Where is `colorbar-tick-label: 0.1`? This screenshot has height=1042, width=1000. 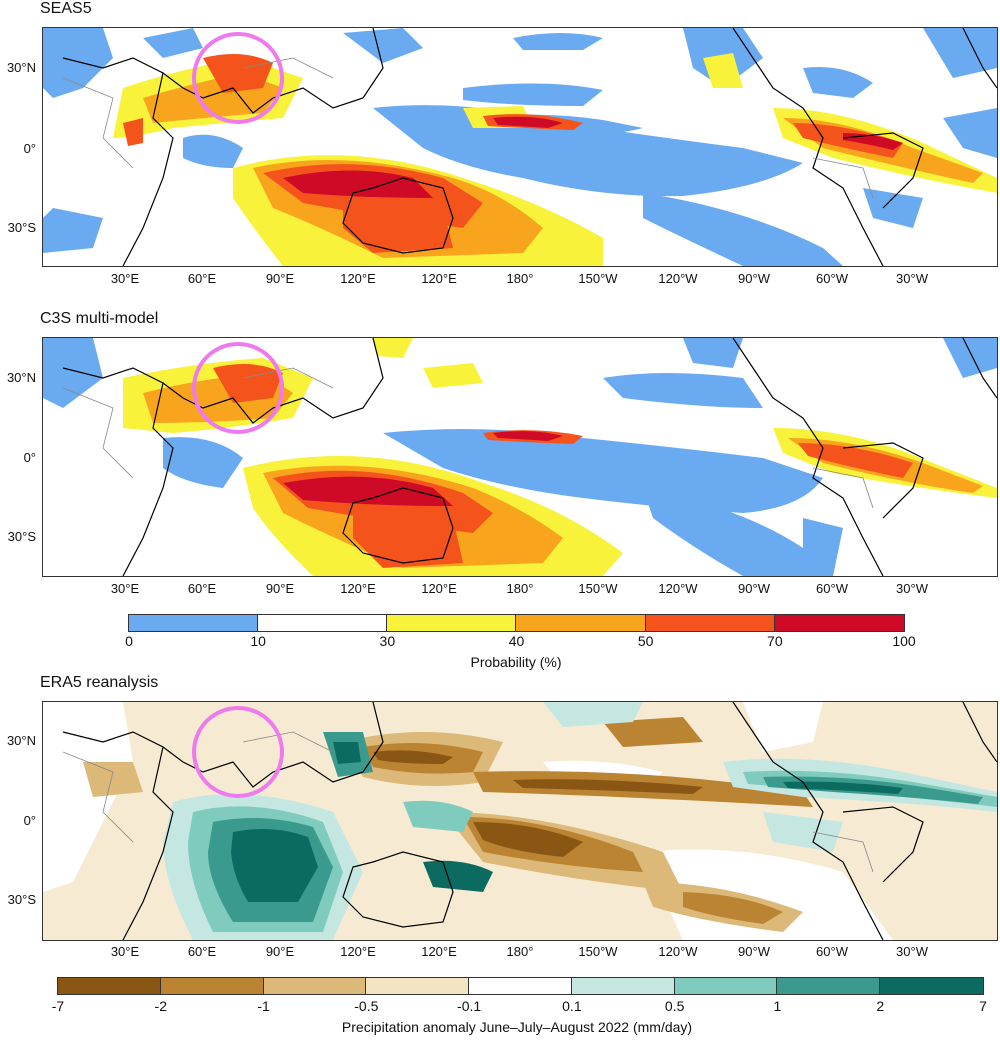
colorbar-tick-label: 0.1 is located at coordinates (572, 1006).